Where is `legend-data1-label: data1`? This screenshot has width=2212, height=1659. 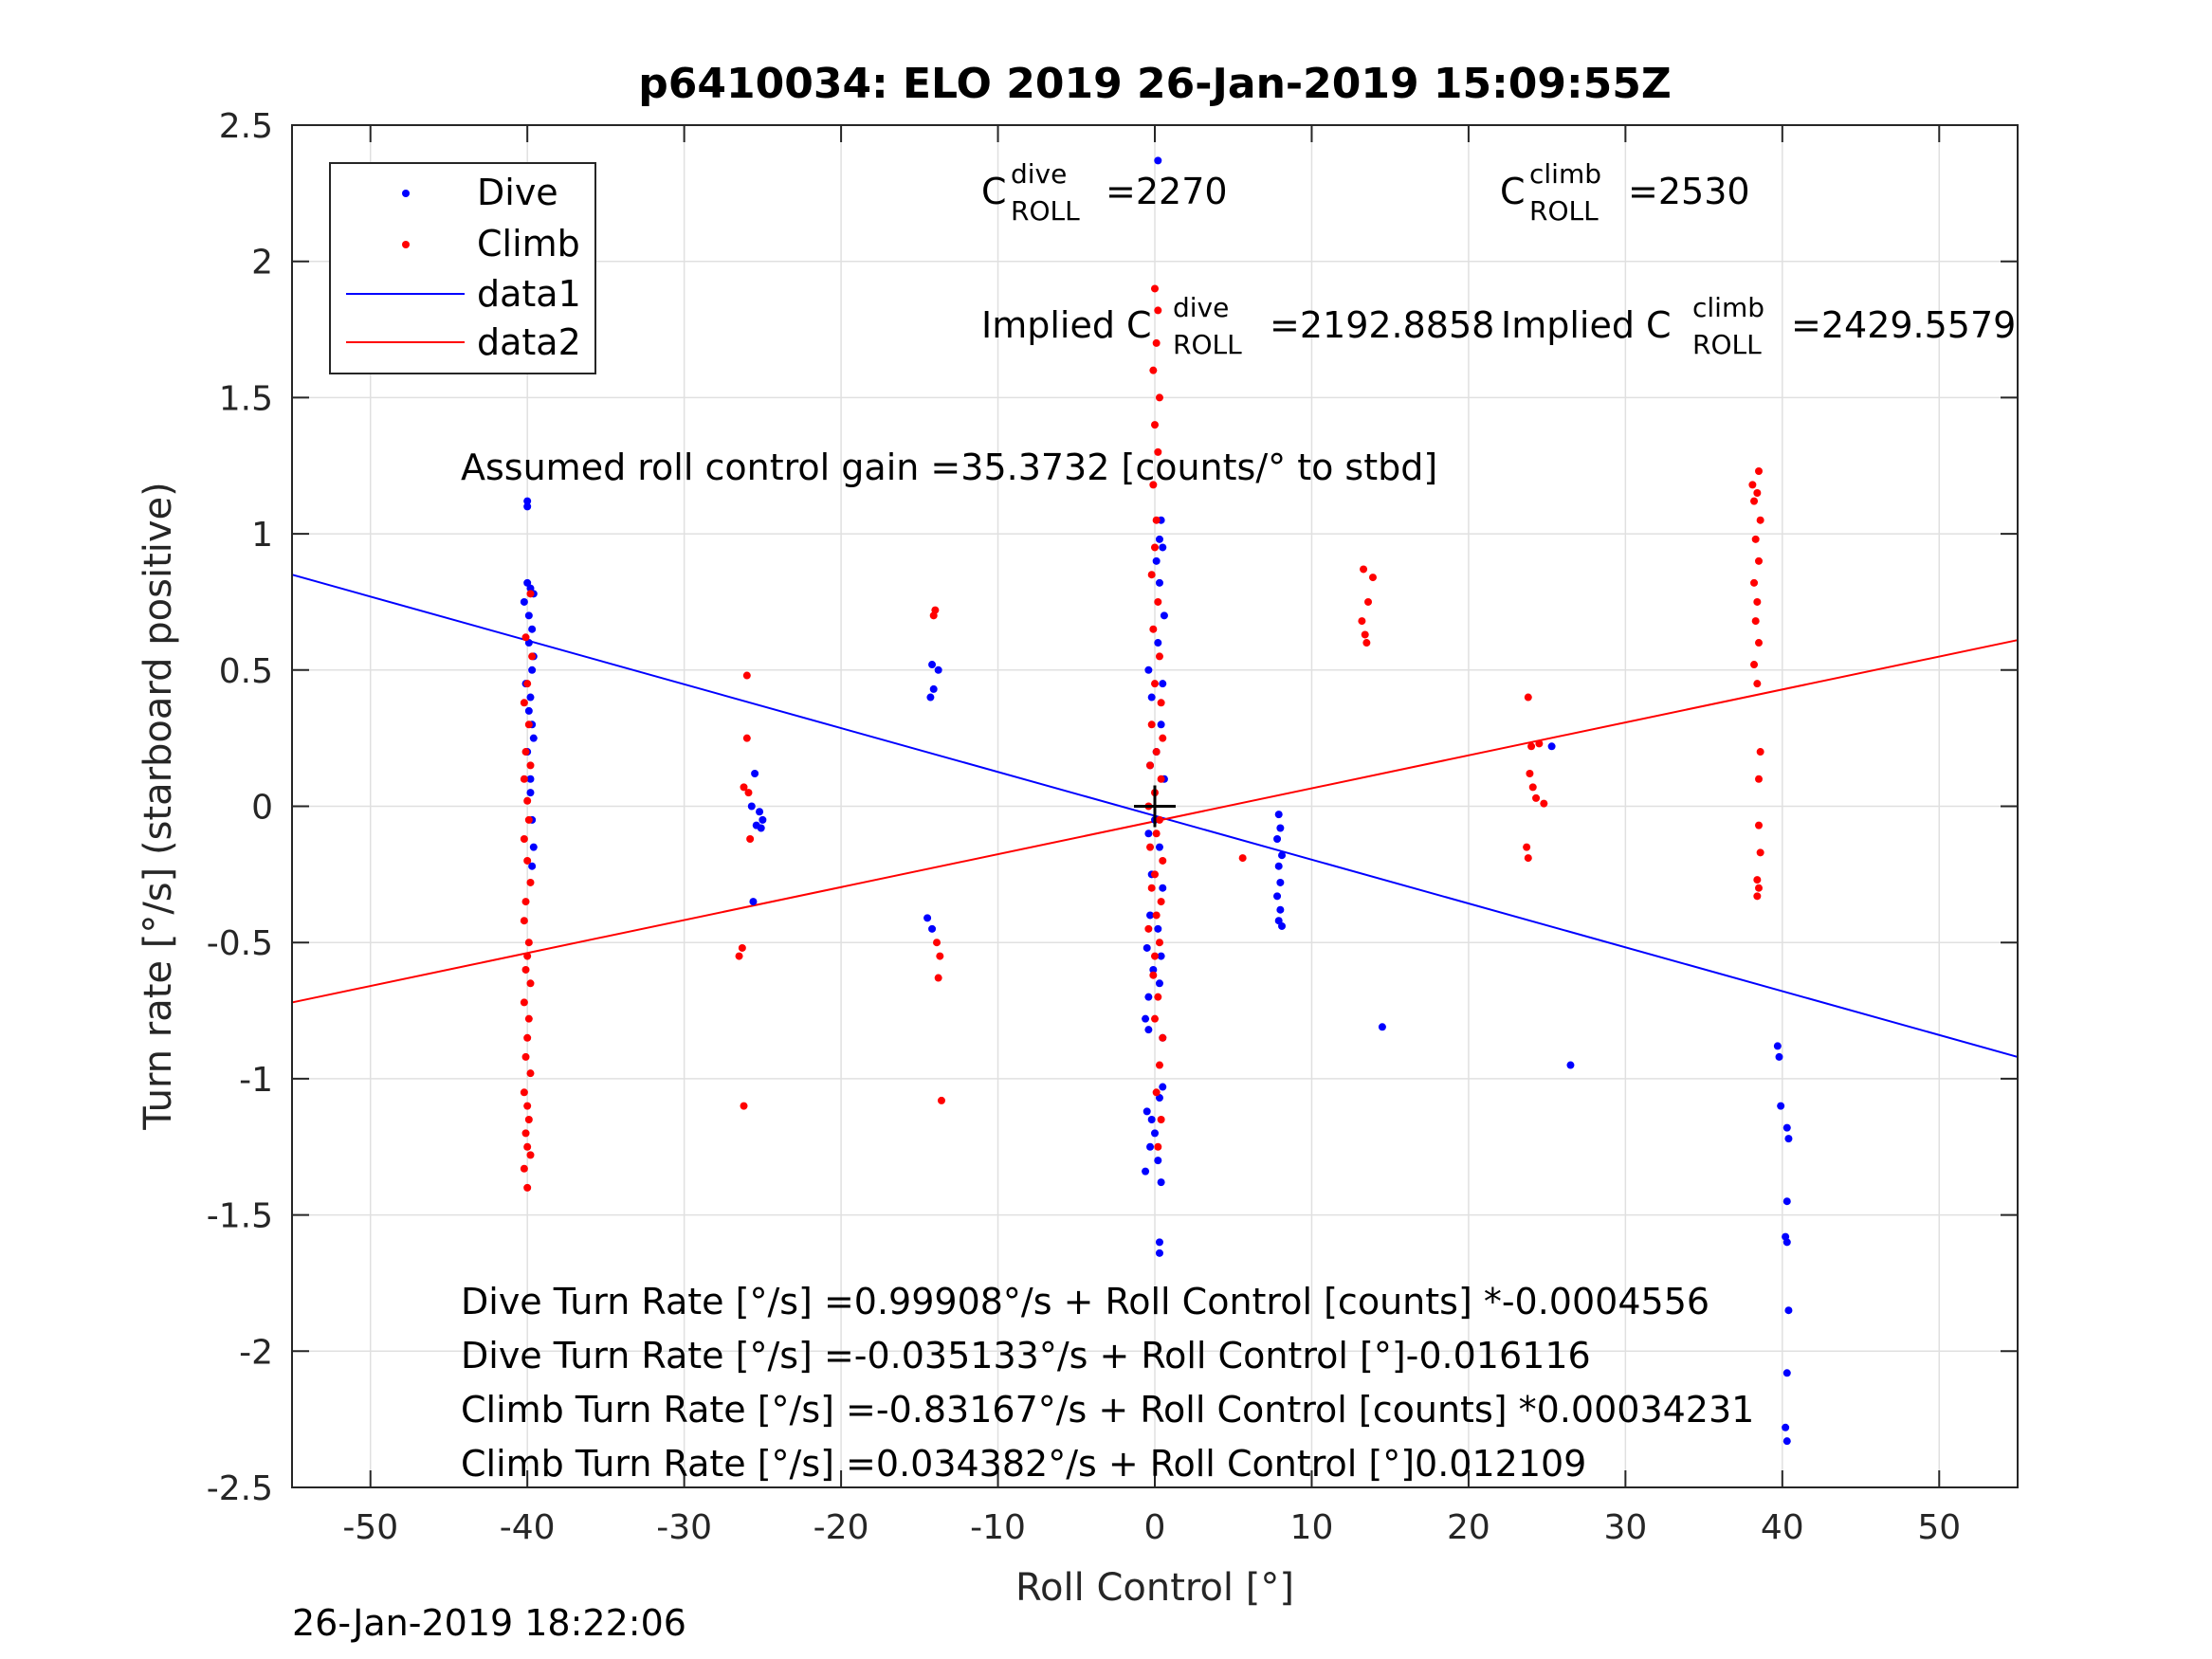
legend-data1-label: data1 is located at coordinates (529, 294).